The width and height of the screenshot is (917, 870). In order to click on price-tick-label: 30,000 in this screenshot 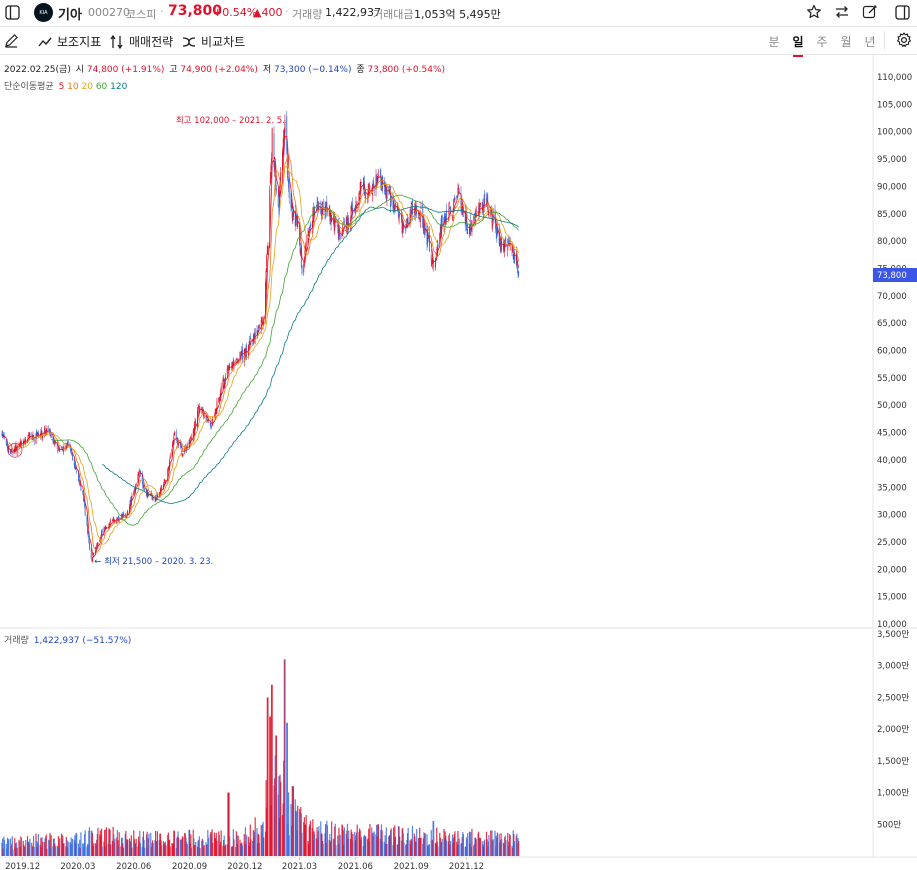, I will do `click(892, 516)`.